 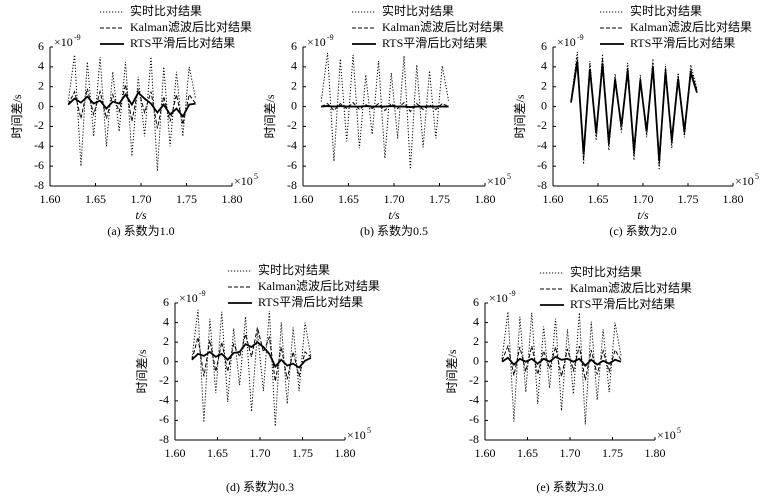 I want to click on caption: (d) 系数为0.3, so click(x=260, y=486).